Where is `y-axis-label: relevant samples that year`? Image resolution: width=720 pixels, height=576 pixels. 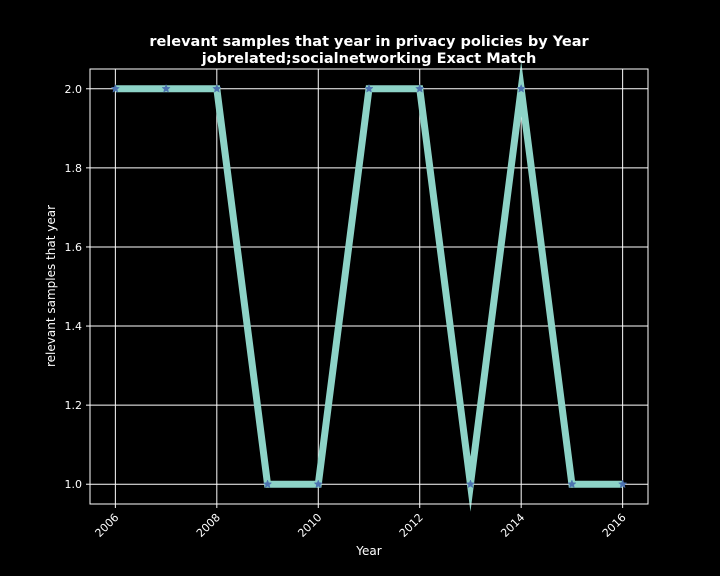
y-axis-label: relevant samples that year is located at coordinates (51, 286).